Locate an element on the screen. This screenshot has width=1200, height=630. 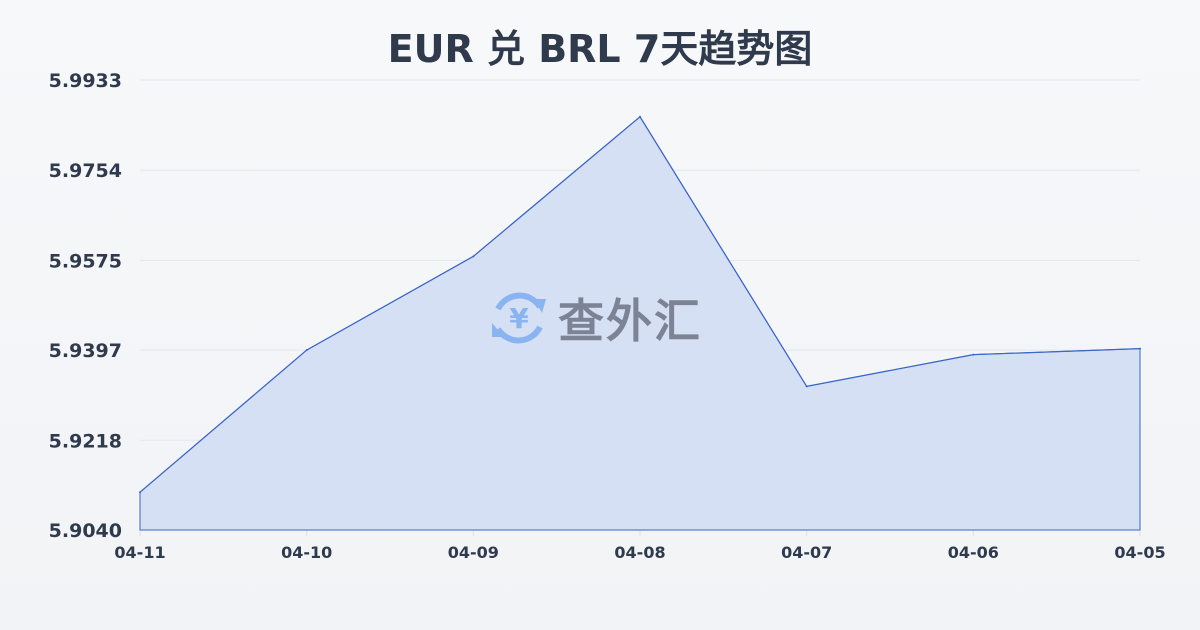
watermark: ¥ 查外汇 is located at coordinates (595, 318).